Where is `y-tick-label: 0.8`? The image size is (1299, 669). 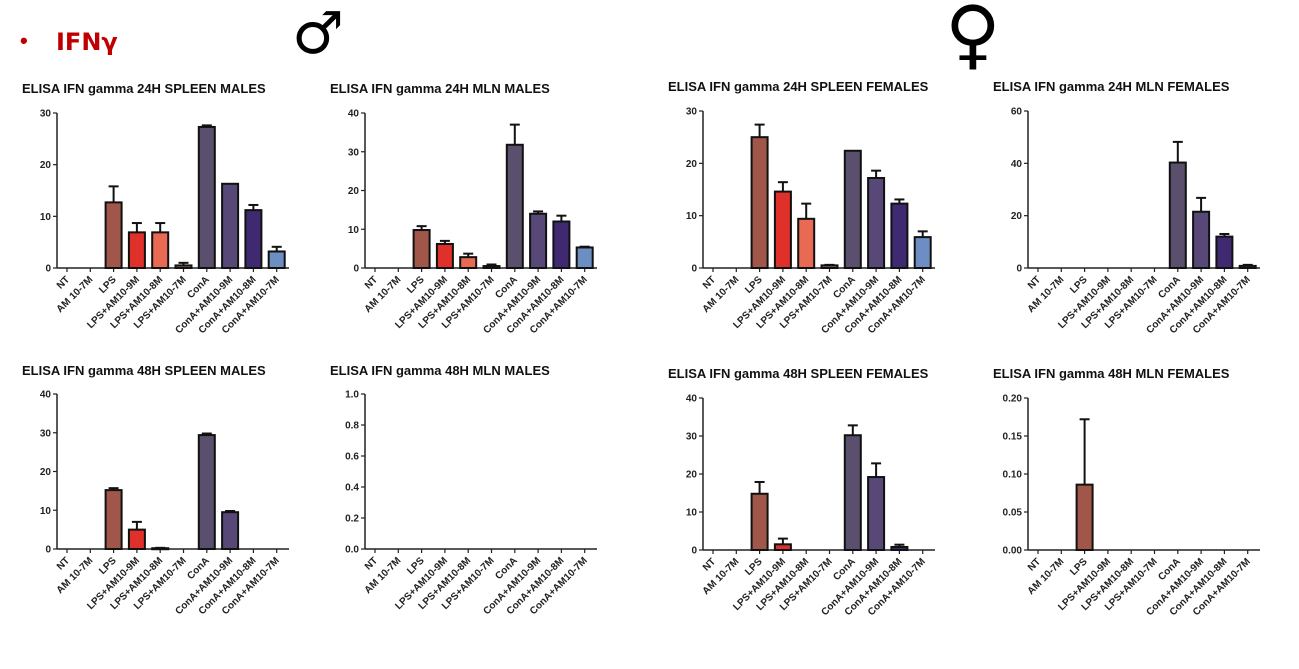 y-tick-label: 0.8 is located at coordinates (352, 426).